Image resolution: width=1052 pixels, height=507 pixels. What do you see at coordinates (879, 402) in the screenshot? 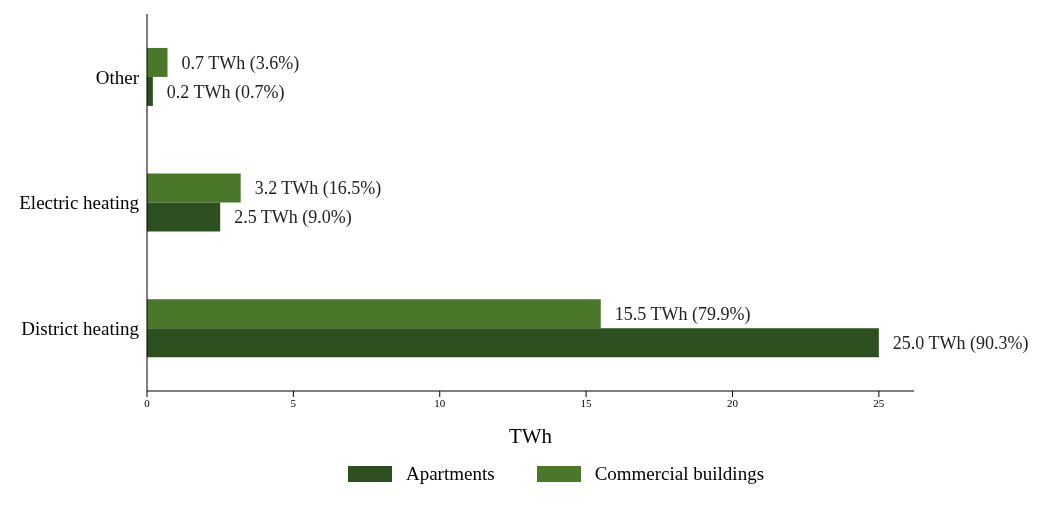
I see `x-tick-label: 25` at bounding box center [879, 402].